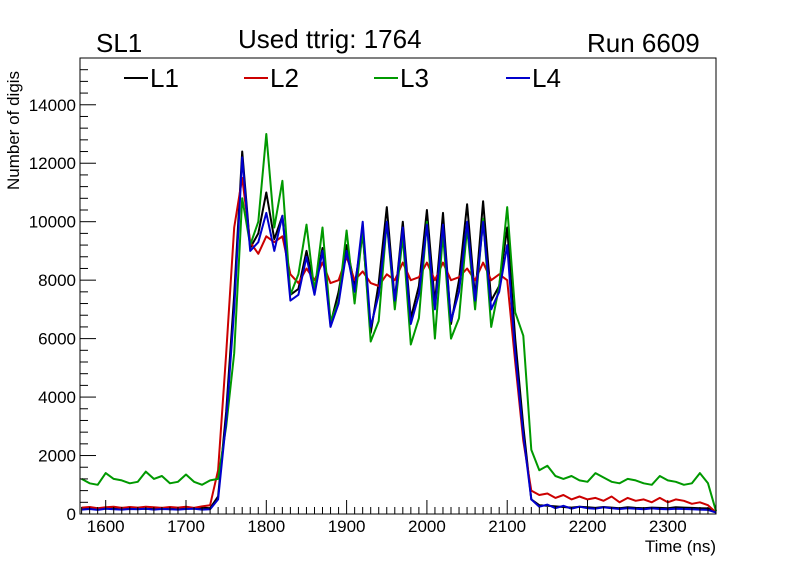 The width and height of the screenshot is (796, 572). What do you see at coordinates (507, 526) in the screenshot?
I see `x-tick-label: 2100` at bounding box center [507, 526].